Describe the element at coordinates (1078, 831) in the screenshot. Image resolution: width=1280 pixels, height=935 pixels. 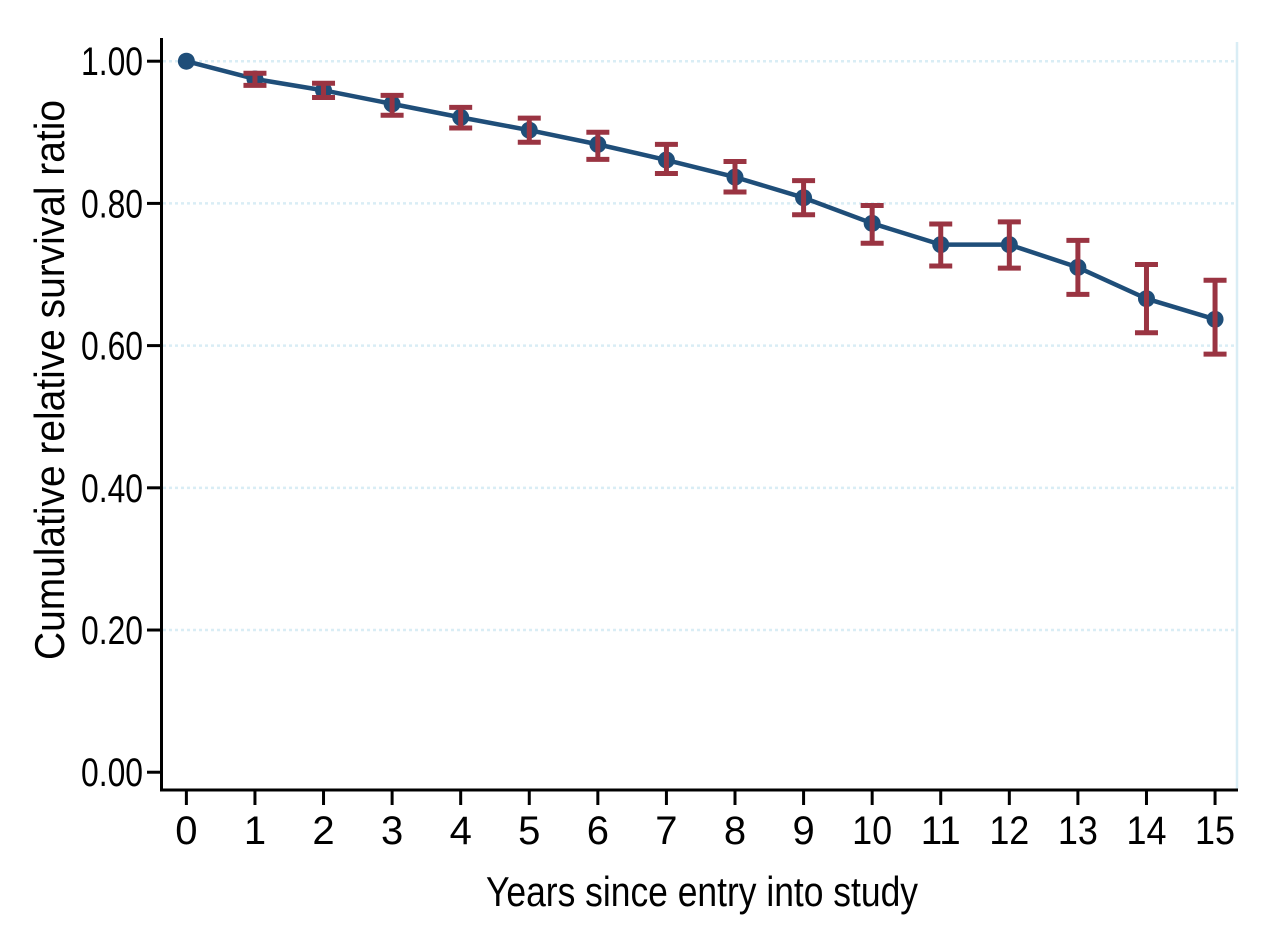
I see `x-tick-label: 13` at that location.